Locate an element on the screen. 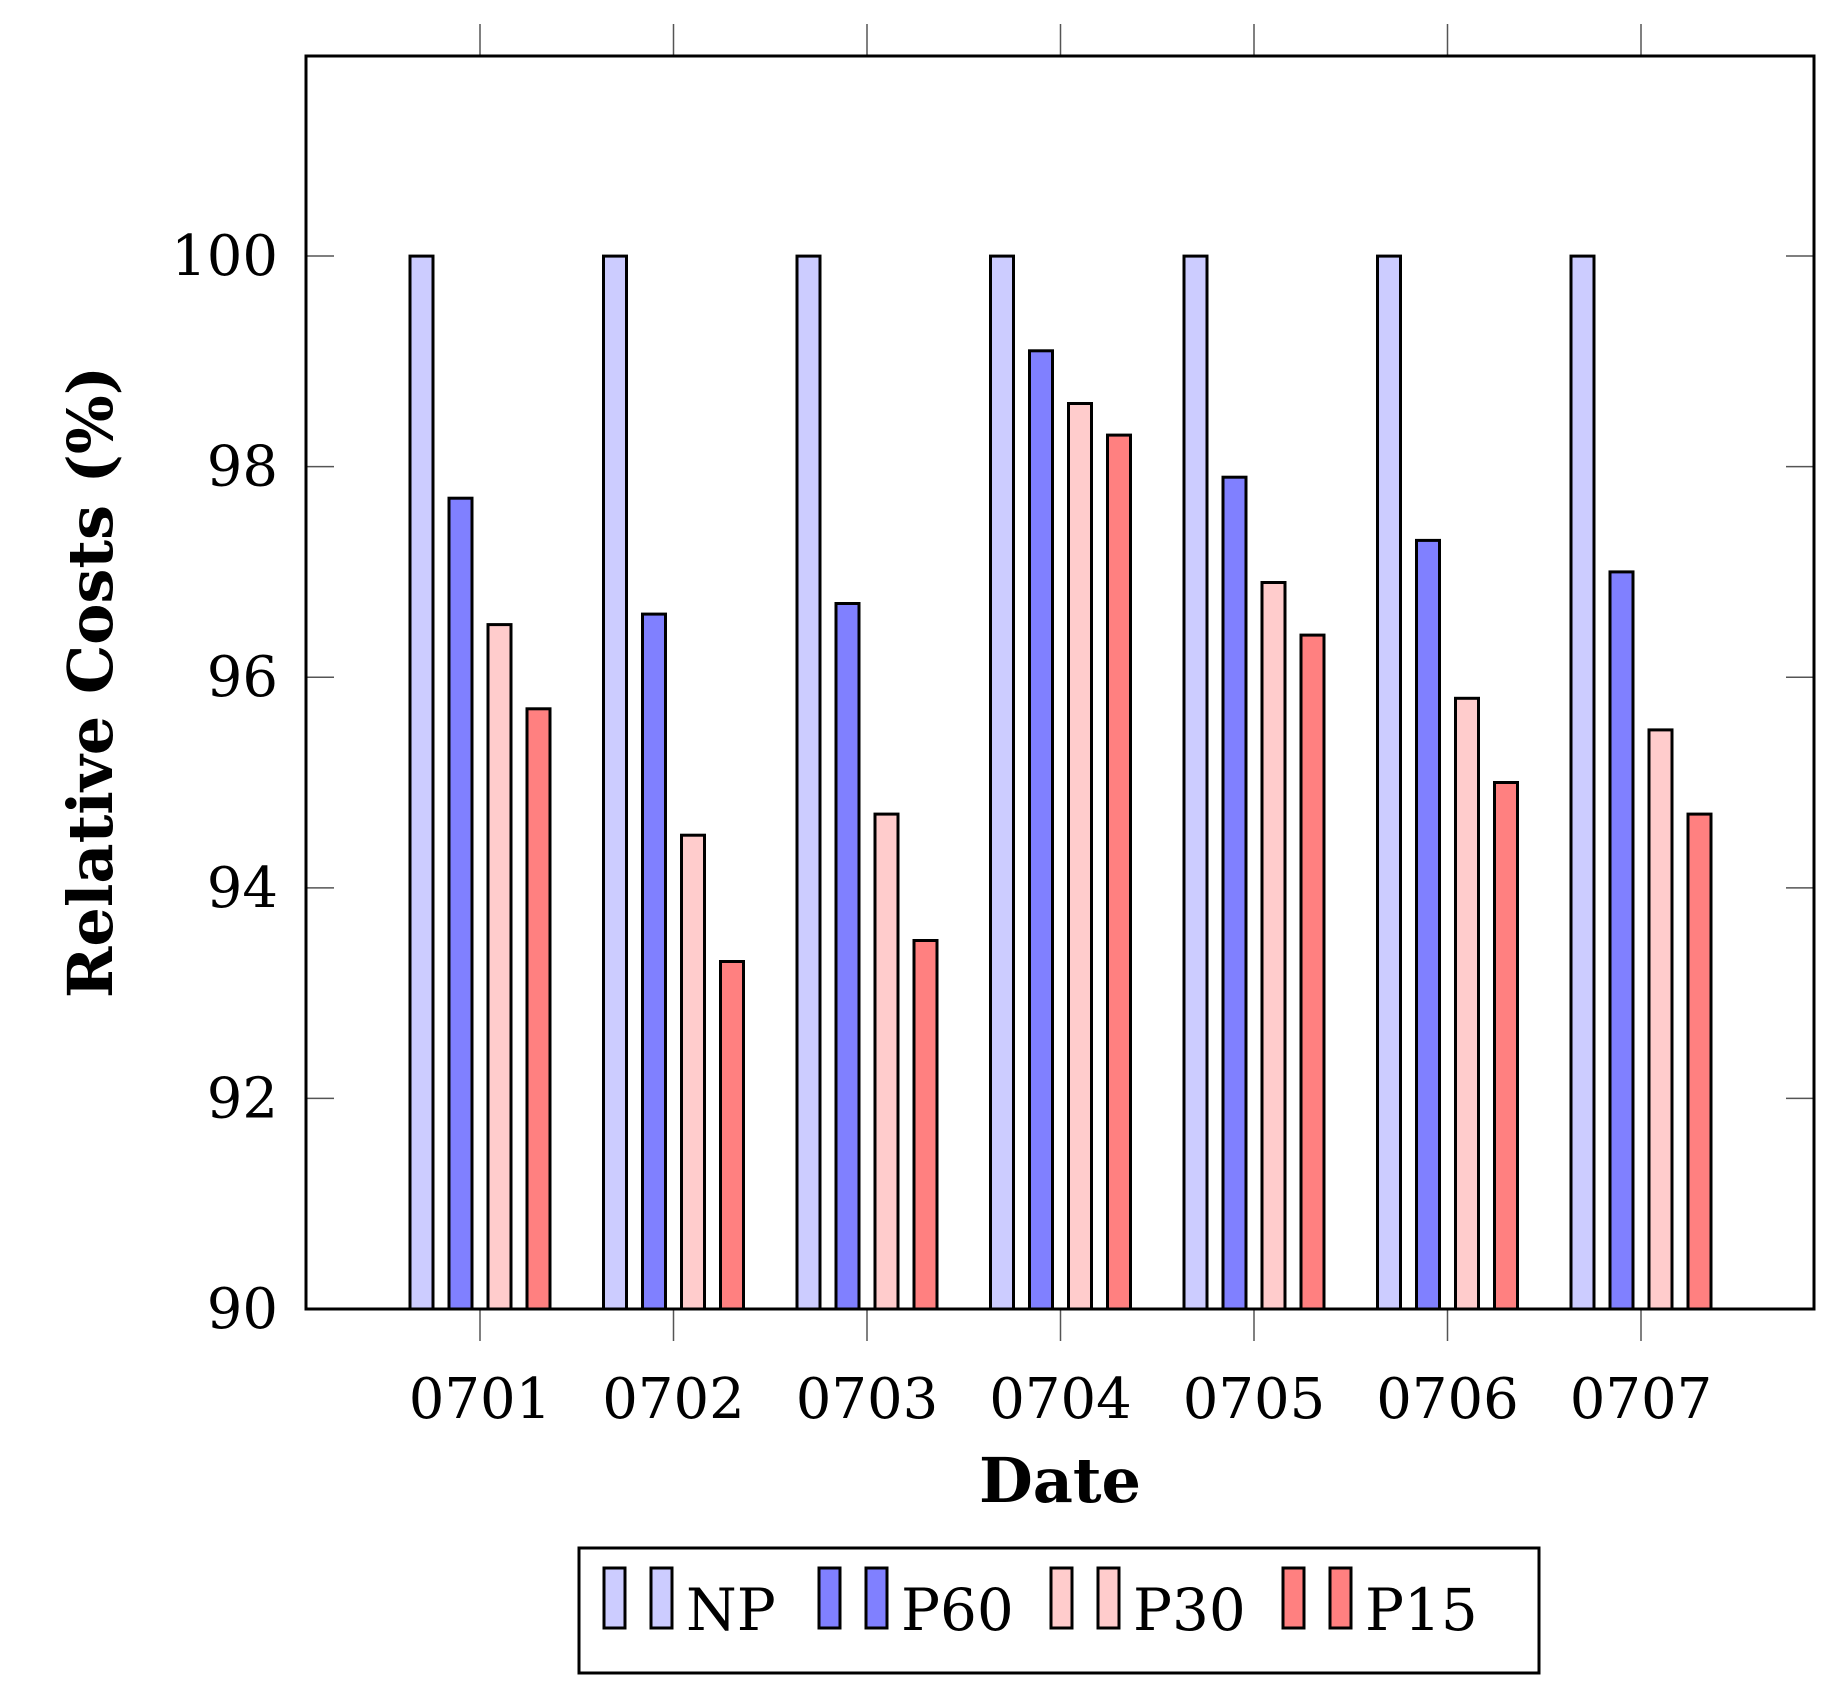 The width and height of the screenshot is (1837, 1691). y-tick-label-96: 96 is located at coordinates (242, 677).